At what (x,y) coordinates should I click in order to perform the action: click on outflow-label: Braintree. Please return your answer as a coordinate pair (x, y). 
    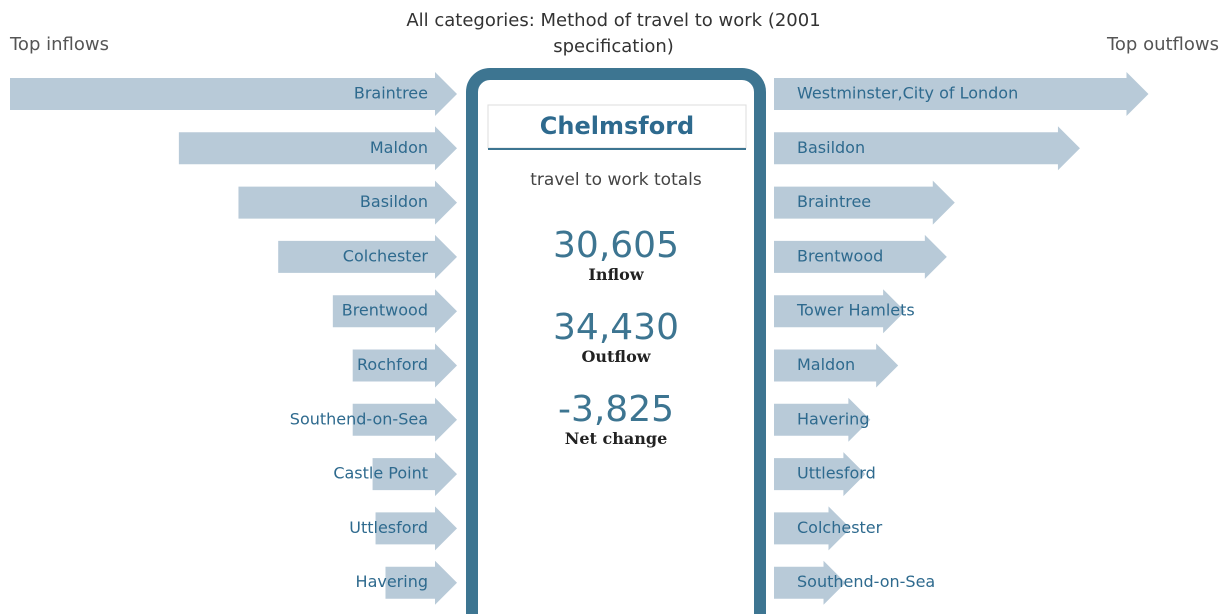
    Looking at the image, I should click on (834, 201).